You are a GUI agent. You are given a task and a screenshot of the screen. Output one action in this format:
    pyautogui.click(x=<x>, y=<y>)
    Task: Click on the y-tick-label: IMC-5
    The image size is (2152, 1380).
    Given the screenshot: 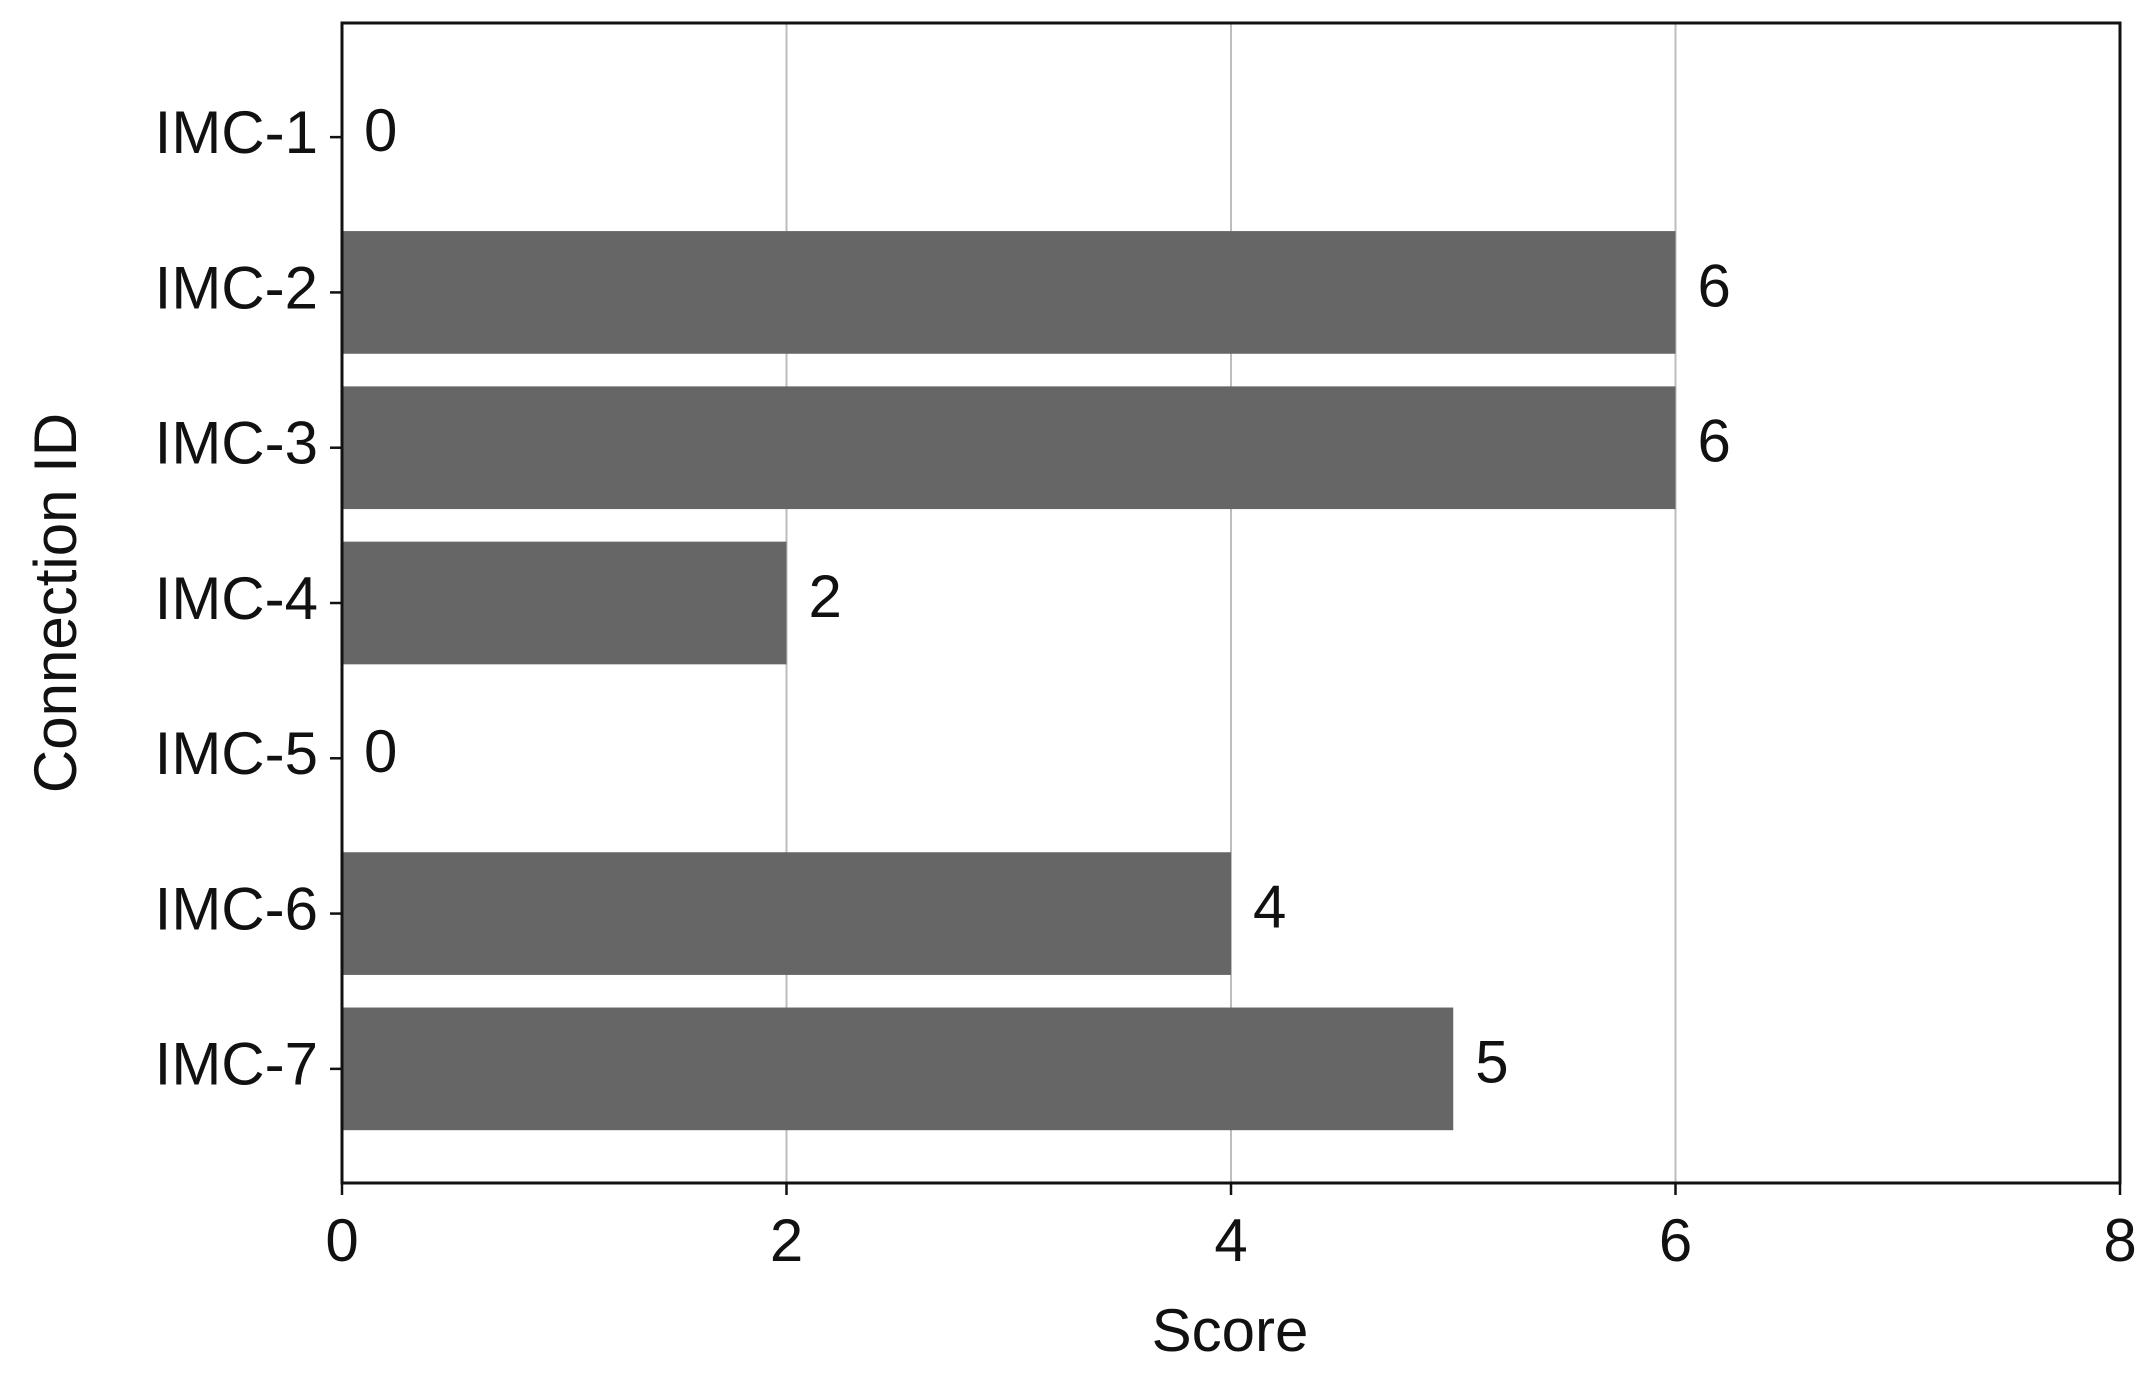 What is the action you would take?
    pyautogui.click(x=236, y=753)
    